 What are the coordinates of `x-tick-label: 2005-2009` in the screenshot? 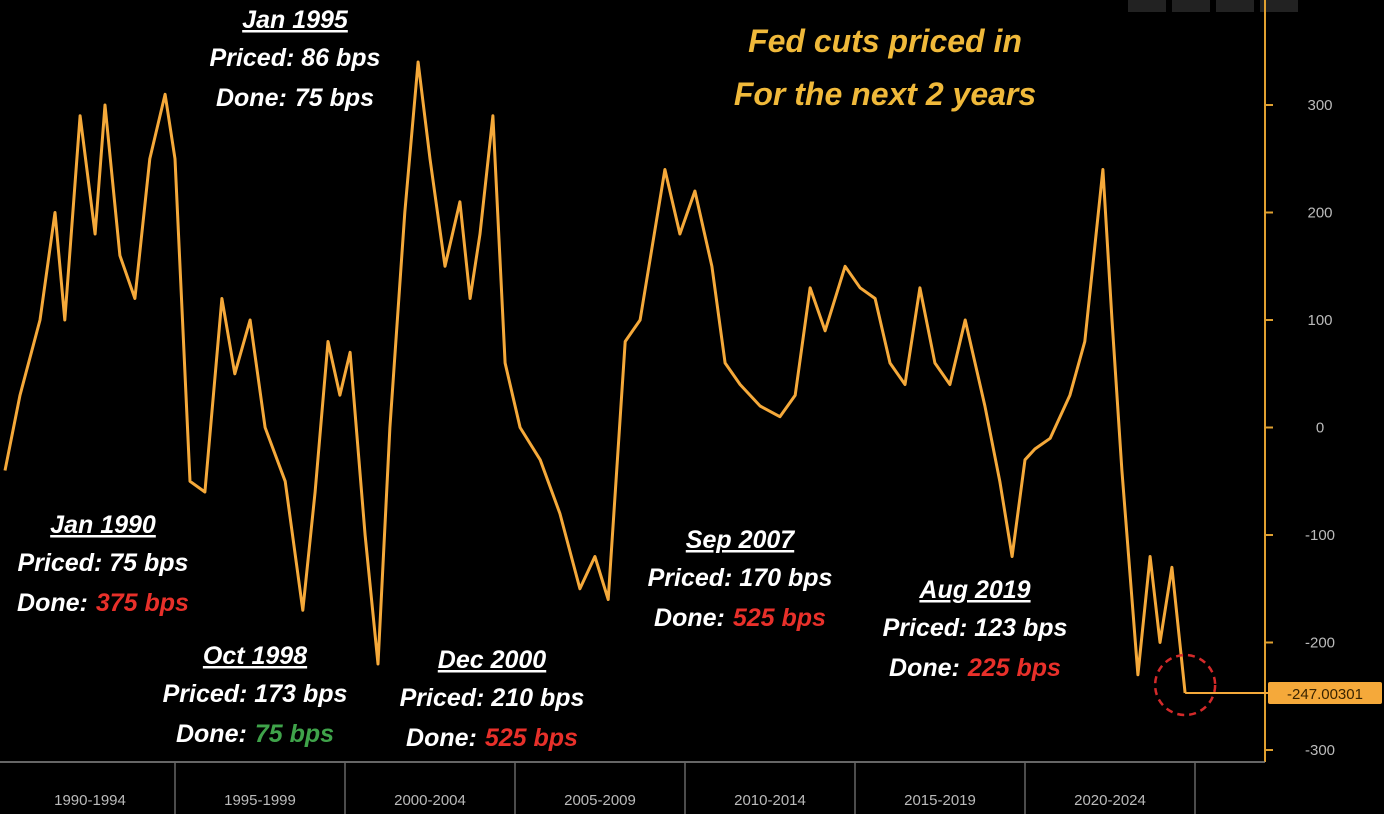 It's located at (600, 800).